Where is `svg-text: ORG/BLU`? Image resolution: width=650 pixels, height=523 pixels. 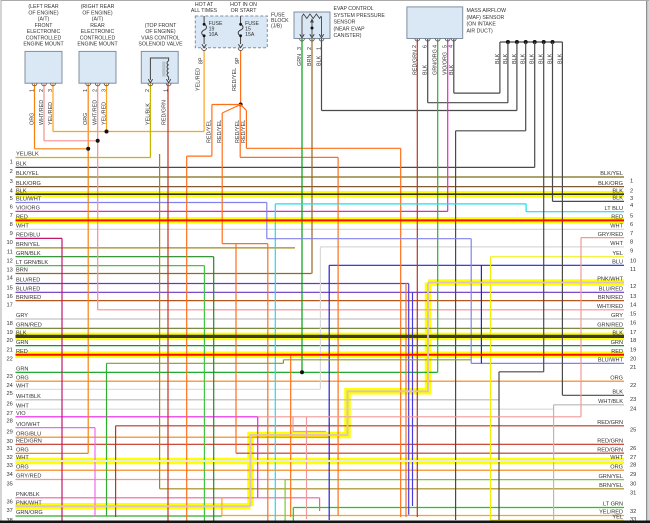
svg-text: ORG/BLU is located at coordinates (28, 434).